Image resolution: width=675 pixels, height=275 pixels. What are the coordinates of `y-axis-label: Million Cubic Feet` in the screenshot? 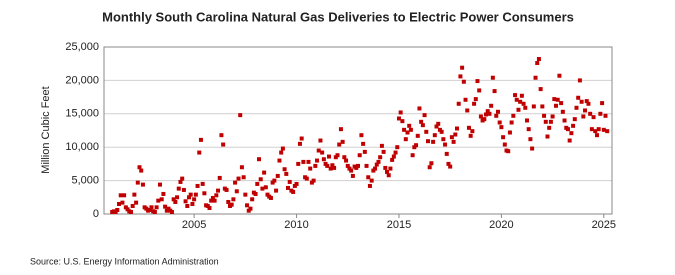 It's located at (46, 129).